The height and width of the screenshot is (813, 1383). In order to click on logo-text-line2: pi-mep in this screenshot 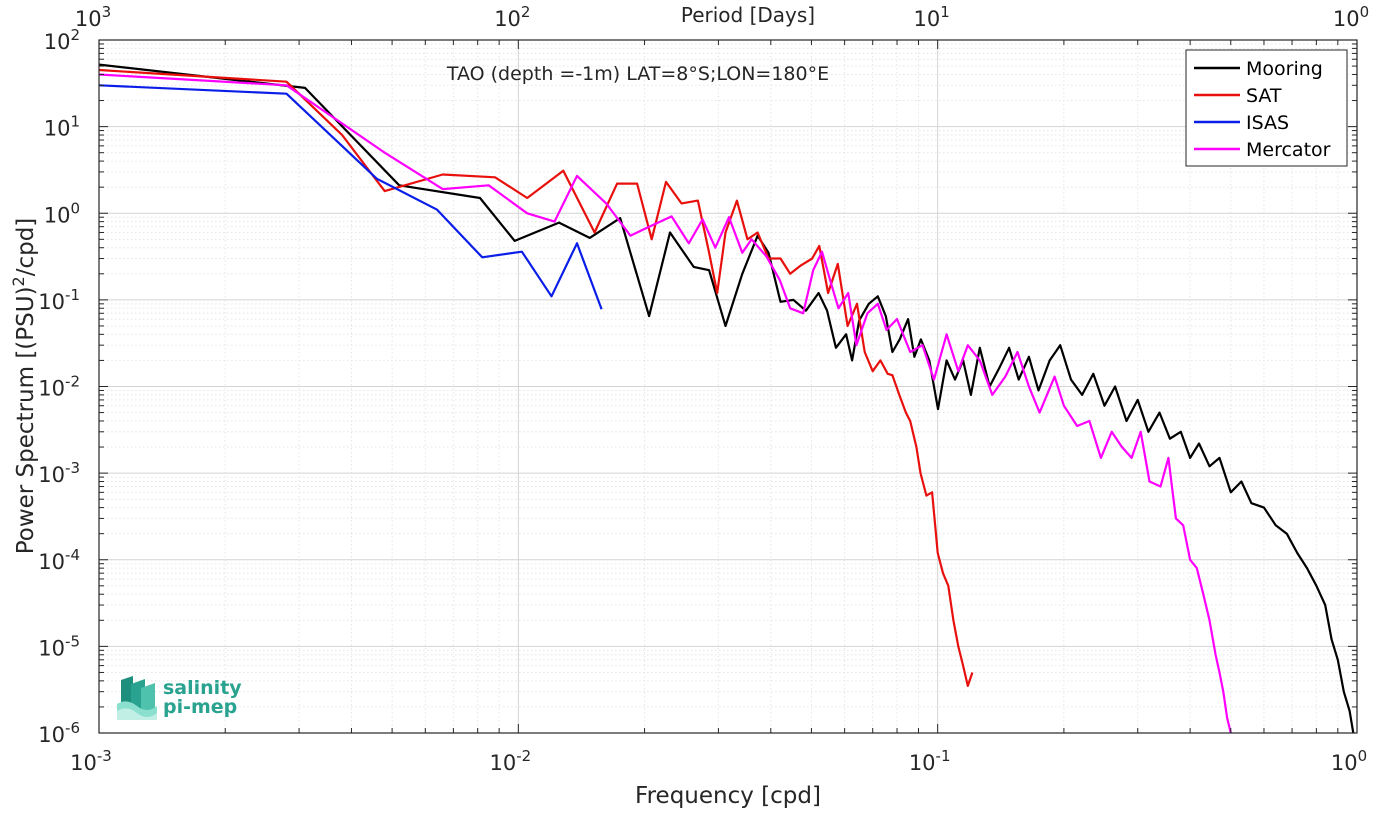, I will do `click(200, 707)`.